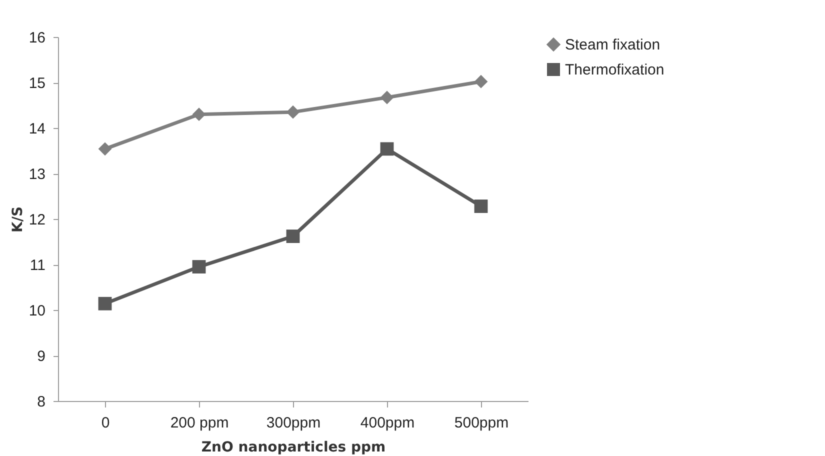  I want to click on legend-label: Steam fixation, so click(612, 45).